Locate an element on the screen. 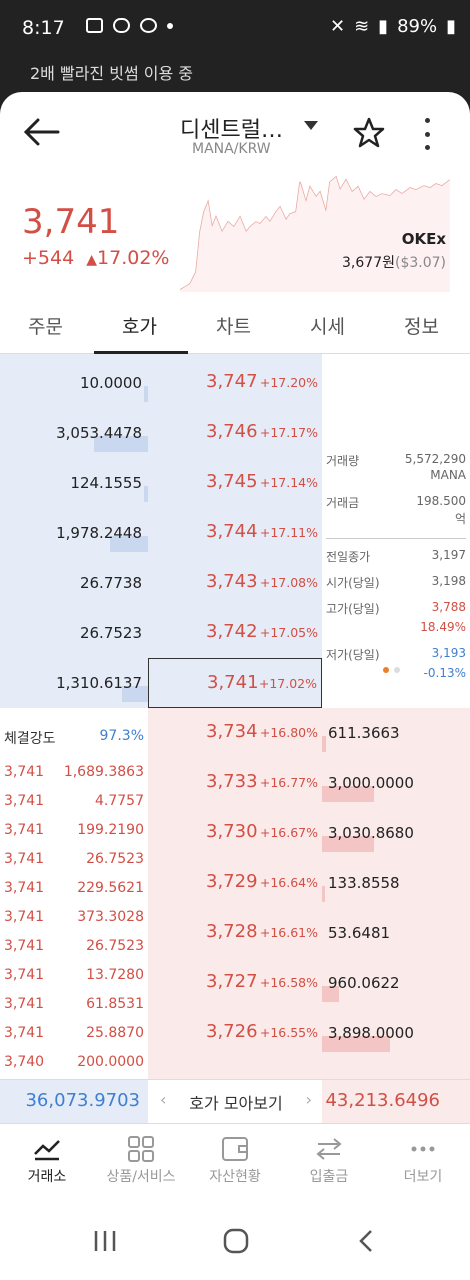 The width and height of the screenshot is (470, 1280). chevron-right-icon: › is located at coordinates (308, 1099).